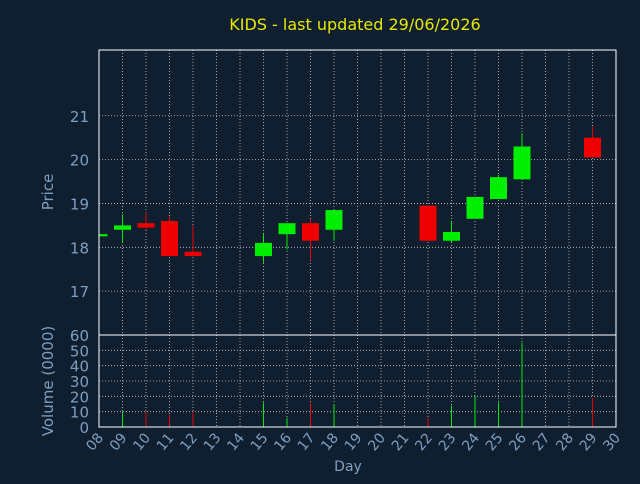 This screenshot has height=484, width=640. Describe the element at coordinates (84, 428) in the screenshot. I see `volume-tick-label: 0` at that location.